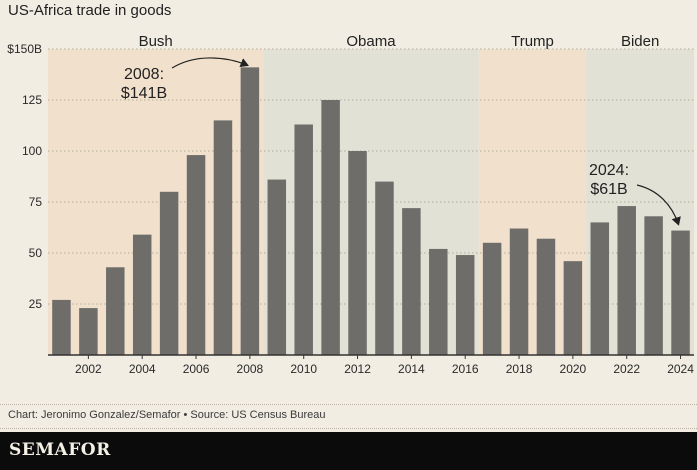 This screenshot has height=470, width=697. What do you see at coordinates (608, 189) in the screenshot?
I see `annotation-2024-value: $61B` at bounding box center [608, 189].